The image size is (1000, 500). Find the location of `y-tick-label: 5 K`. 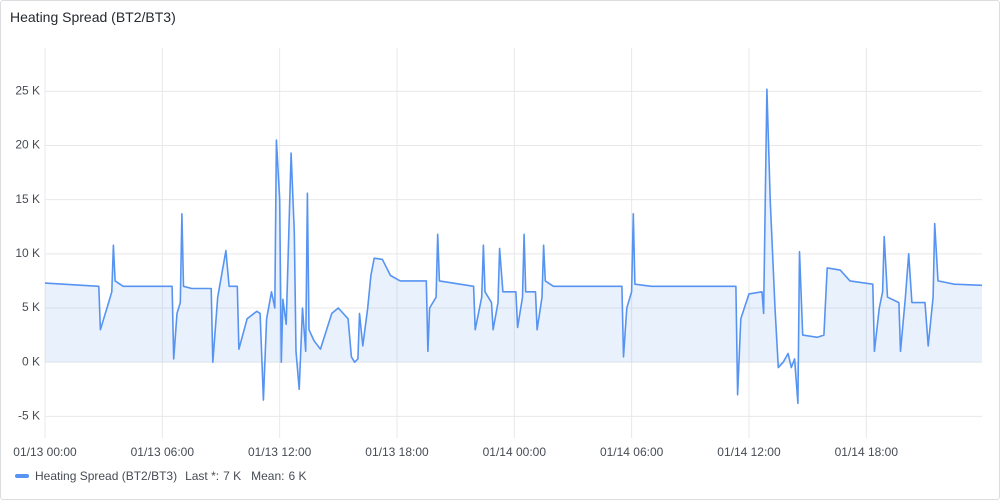

y-tick-label: 5 K is located at coordinates (31, 307).